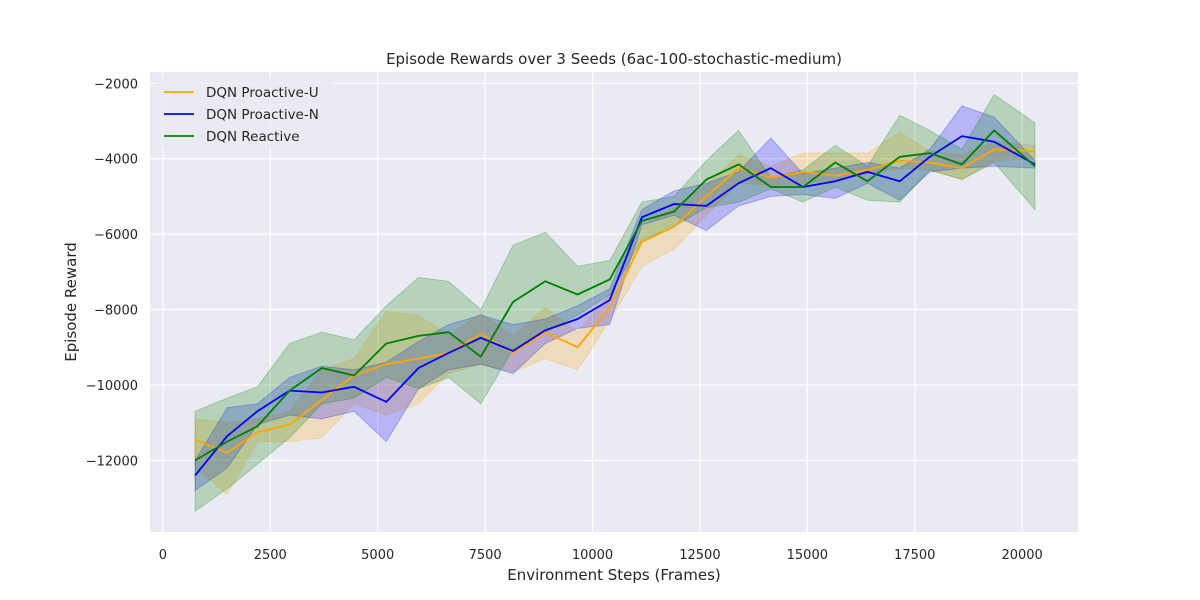  What do you see at coordinates (1021, 555) in the screenshot?
I see `x-tick-label: 20000` at bounding box center [1021, 555].